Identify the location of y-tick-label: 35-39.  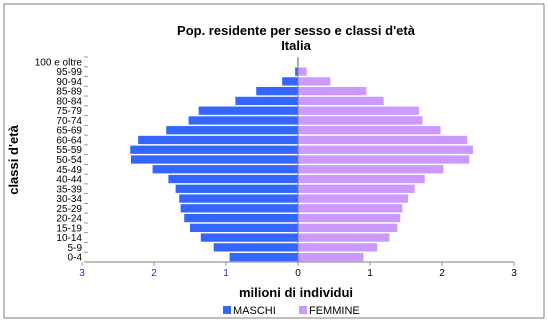
(69, 189).